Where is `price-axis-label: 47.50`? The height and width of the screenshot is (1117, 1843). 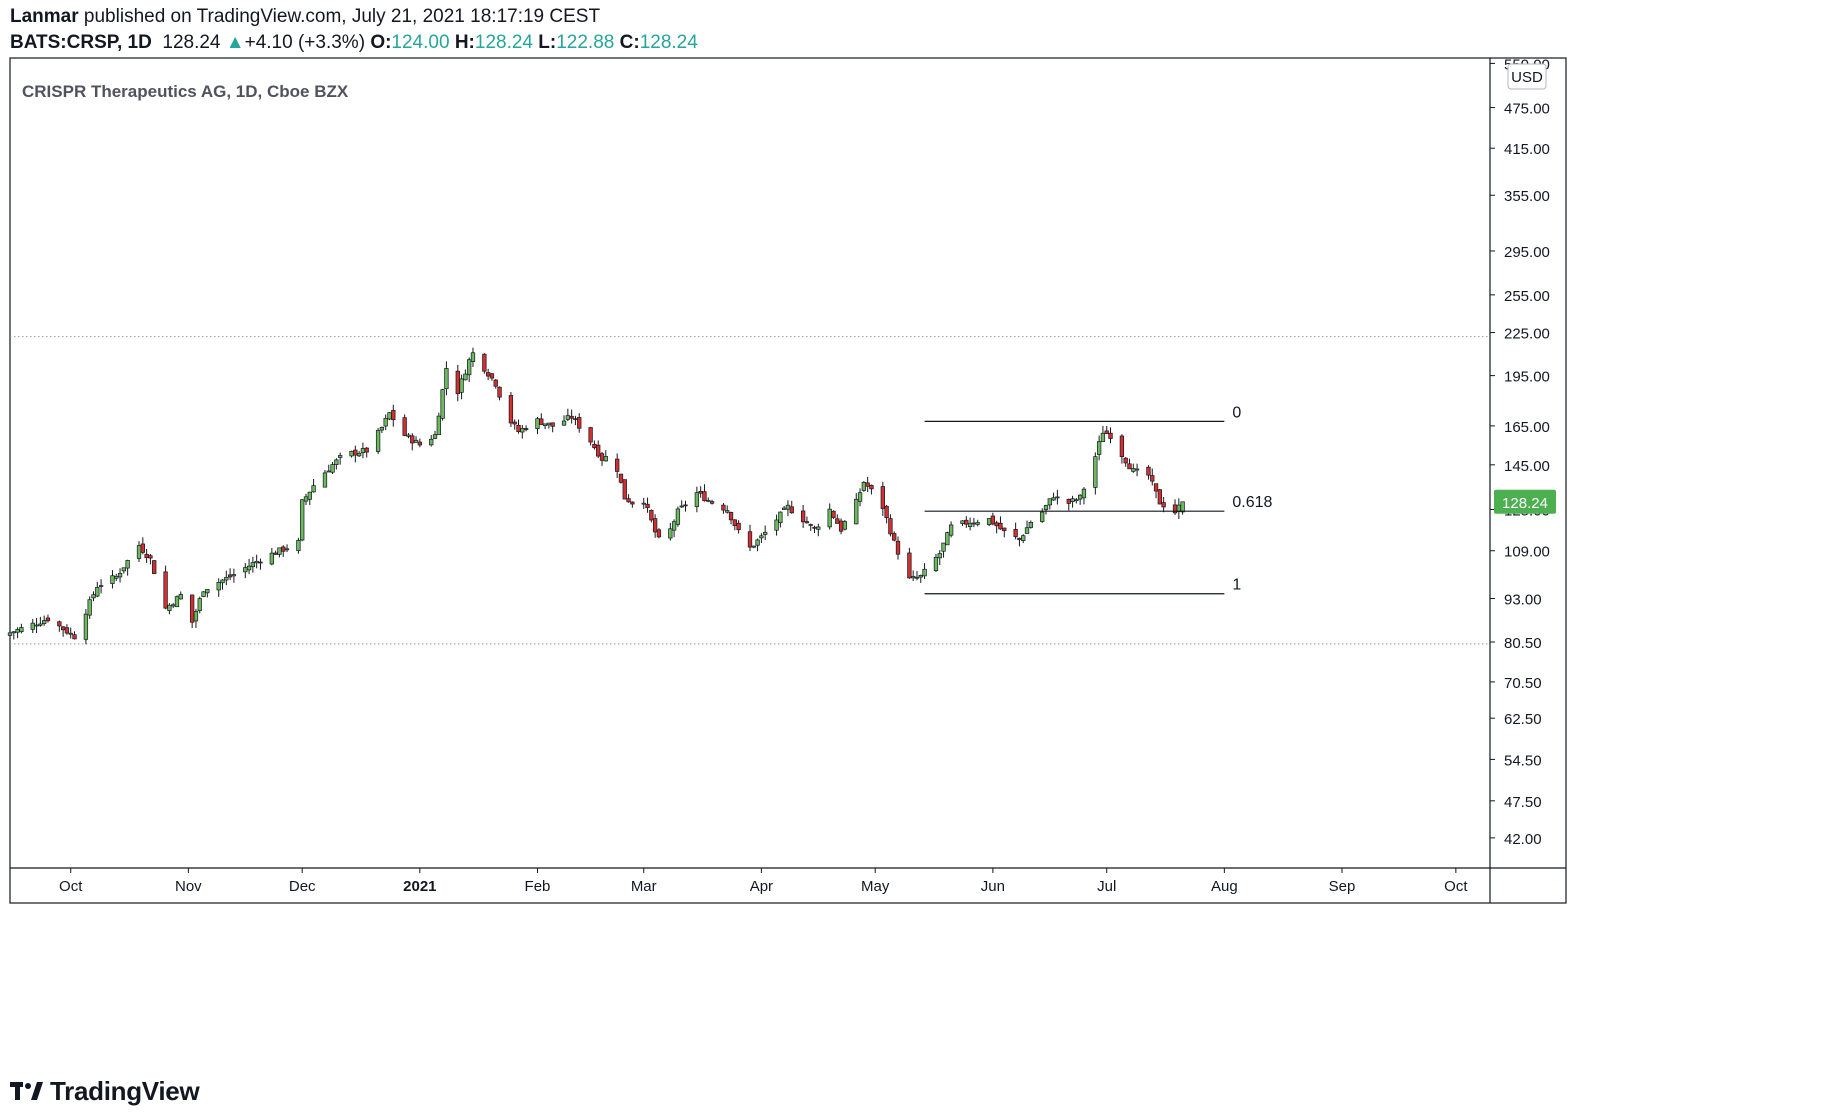 price-axis-label: 47.50 is located at coordinates (1523, 802).